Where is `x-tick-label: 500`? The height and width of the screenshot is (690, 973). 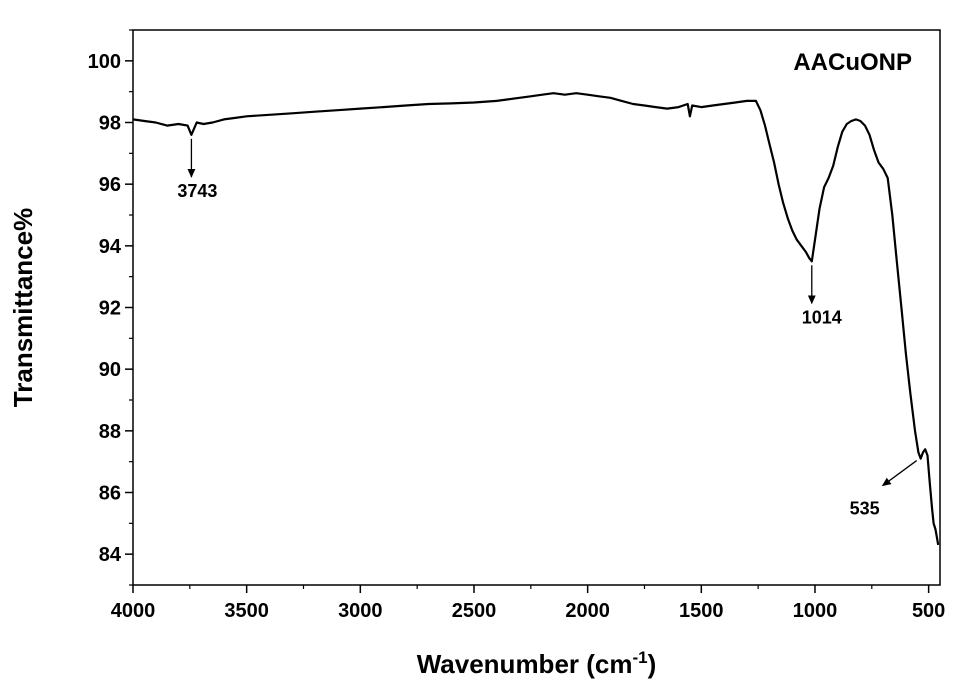
x-tick-label: 500 is located at coordinates (928, 611).